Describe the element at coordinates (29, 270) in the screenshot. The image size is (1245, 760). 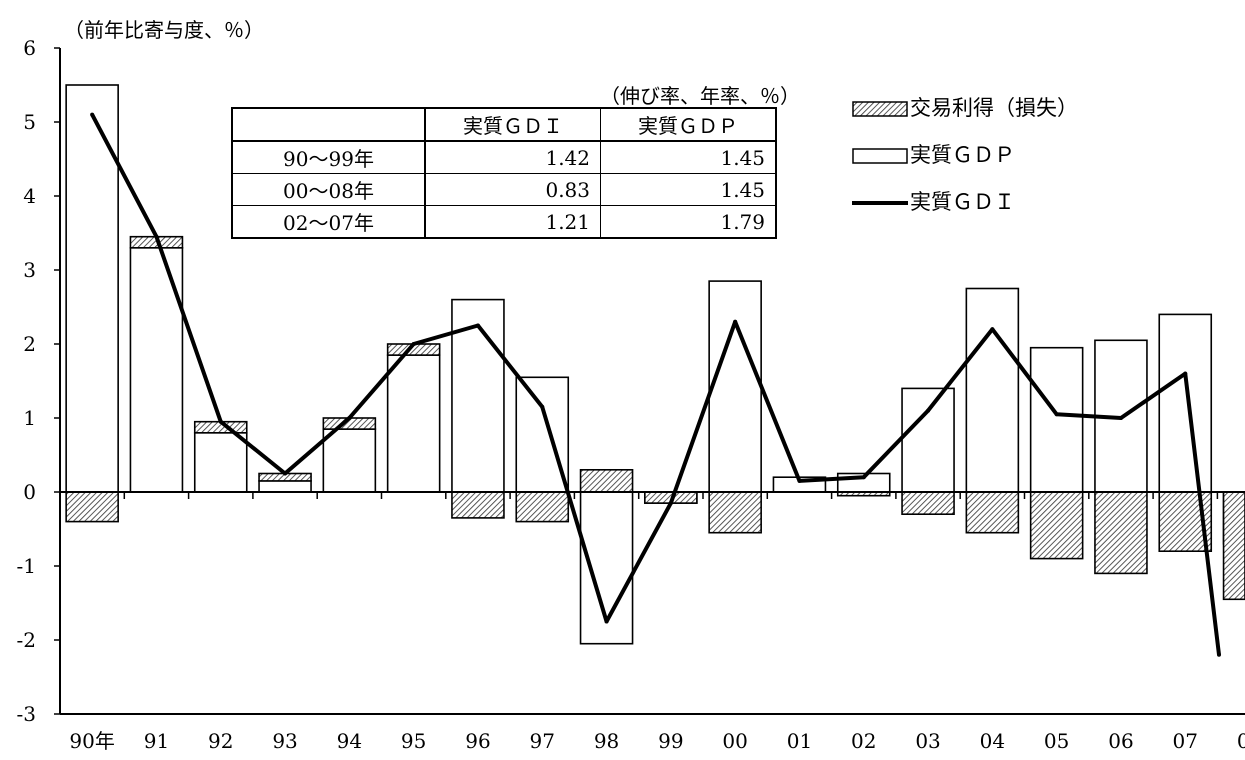
I see `y-tick-label: 3` at that location.